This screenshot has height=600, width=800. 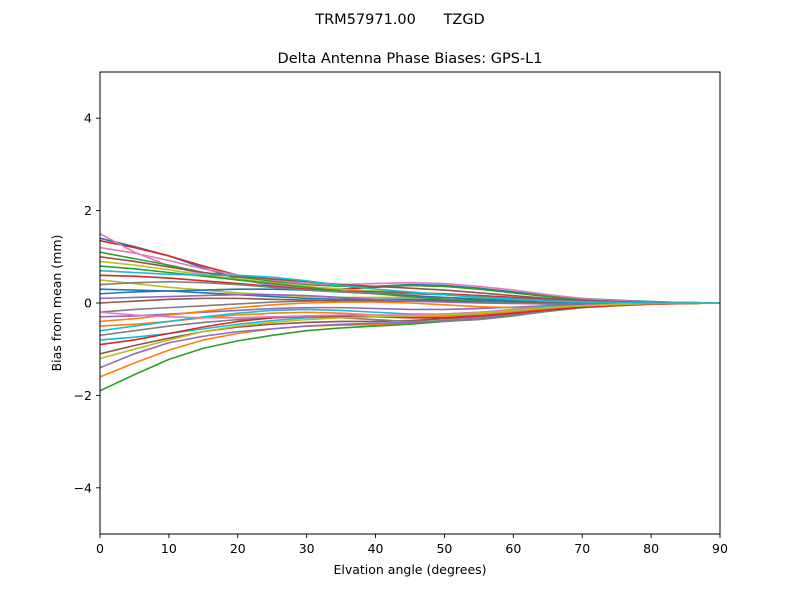 I want to click on y-tick-label: 0, so click(x=88, y=303).